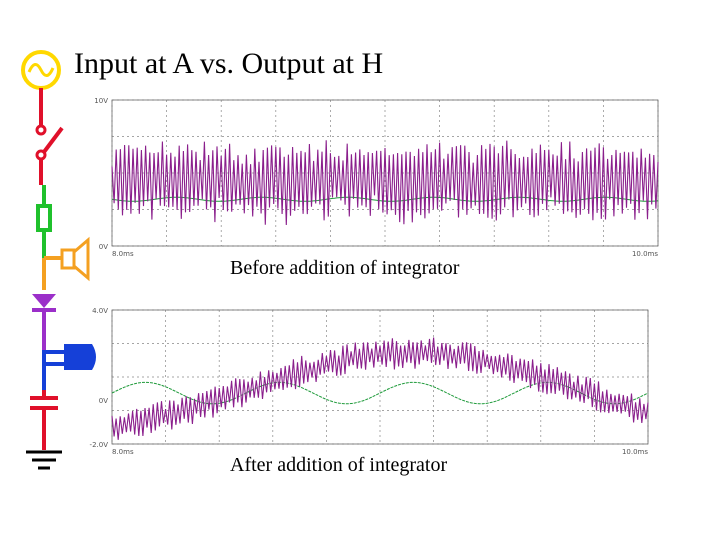 The width and height of the screenshot is (720, 540). I want to click on caption: Before addition of integrator, so click(345, 268).